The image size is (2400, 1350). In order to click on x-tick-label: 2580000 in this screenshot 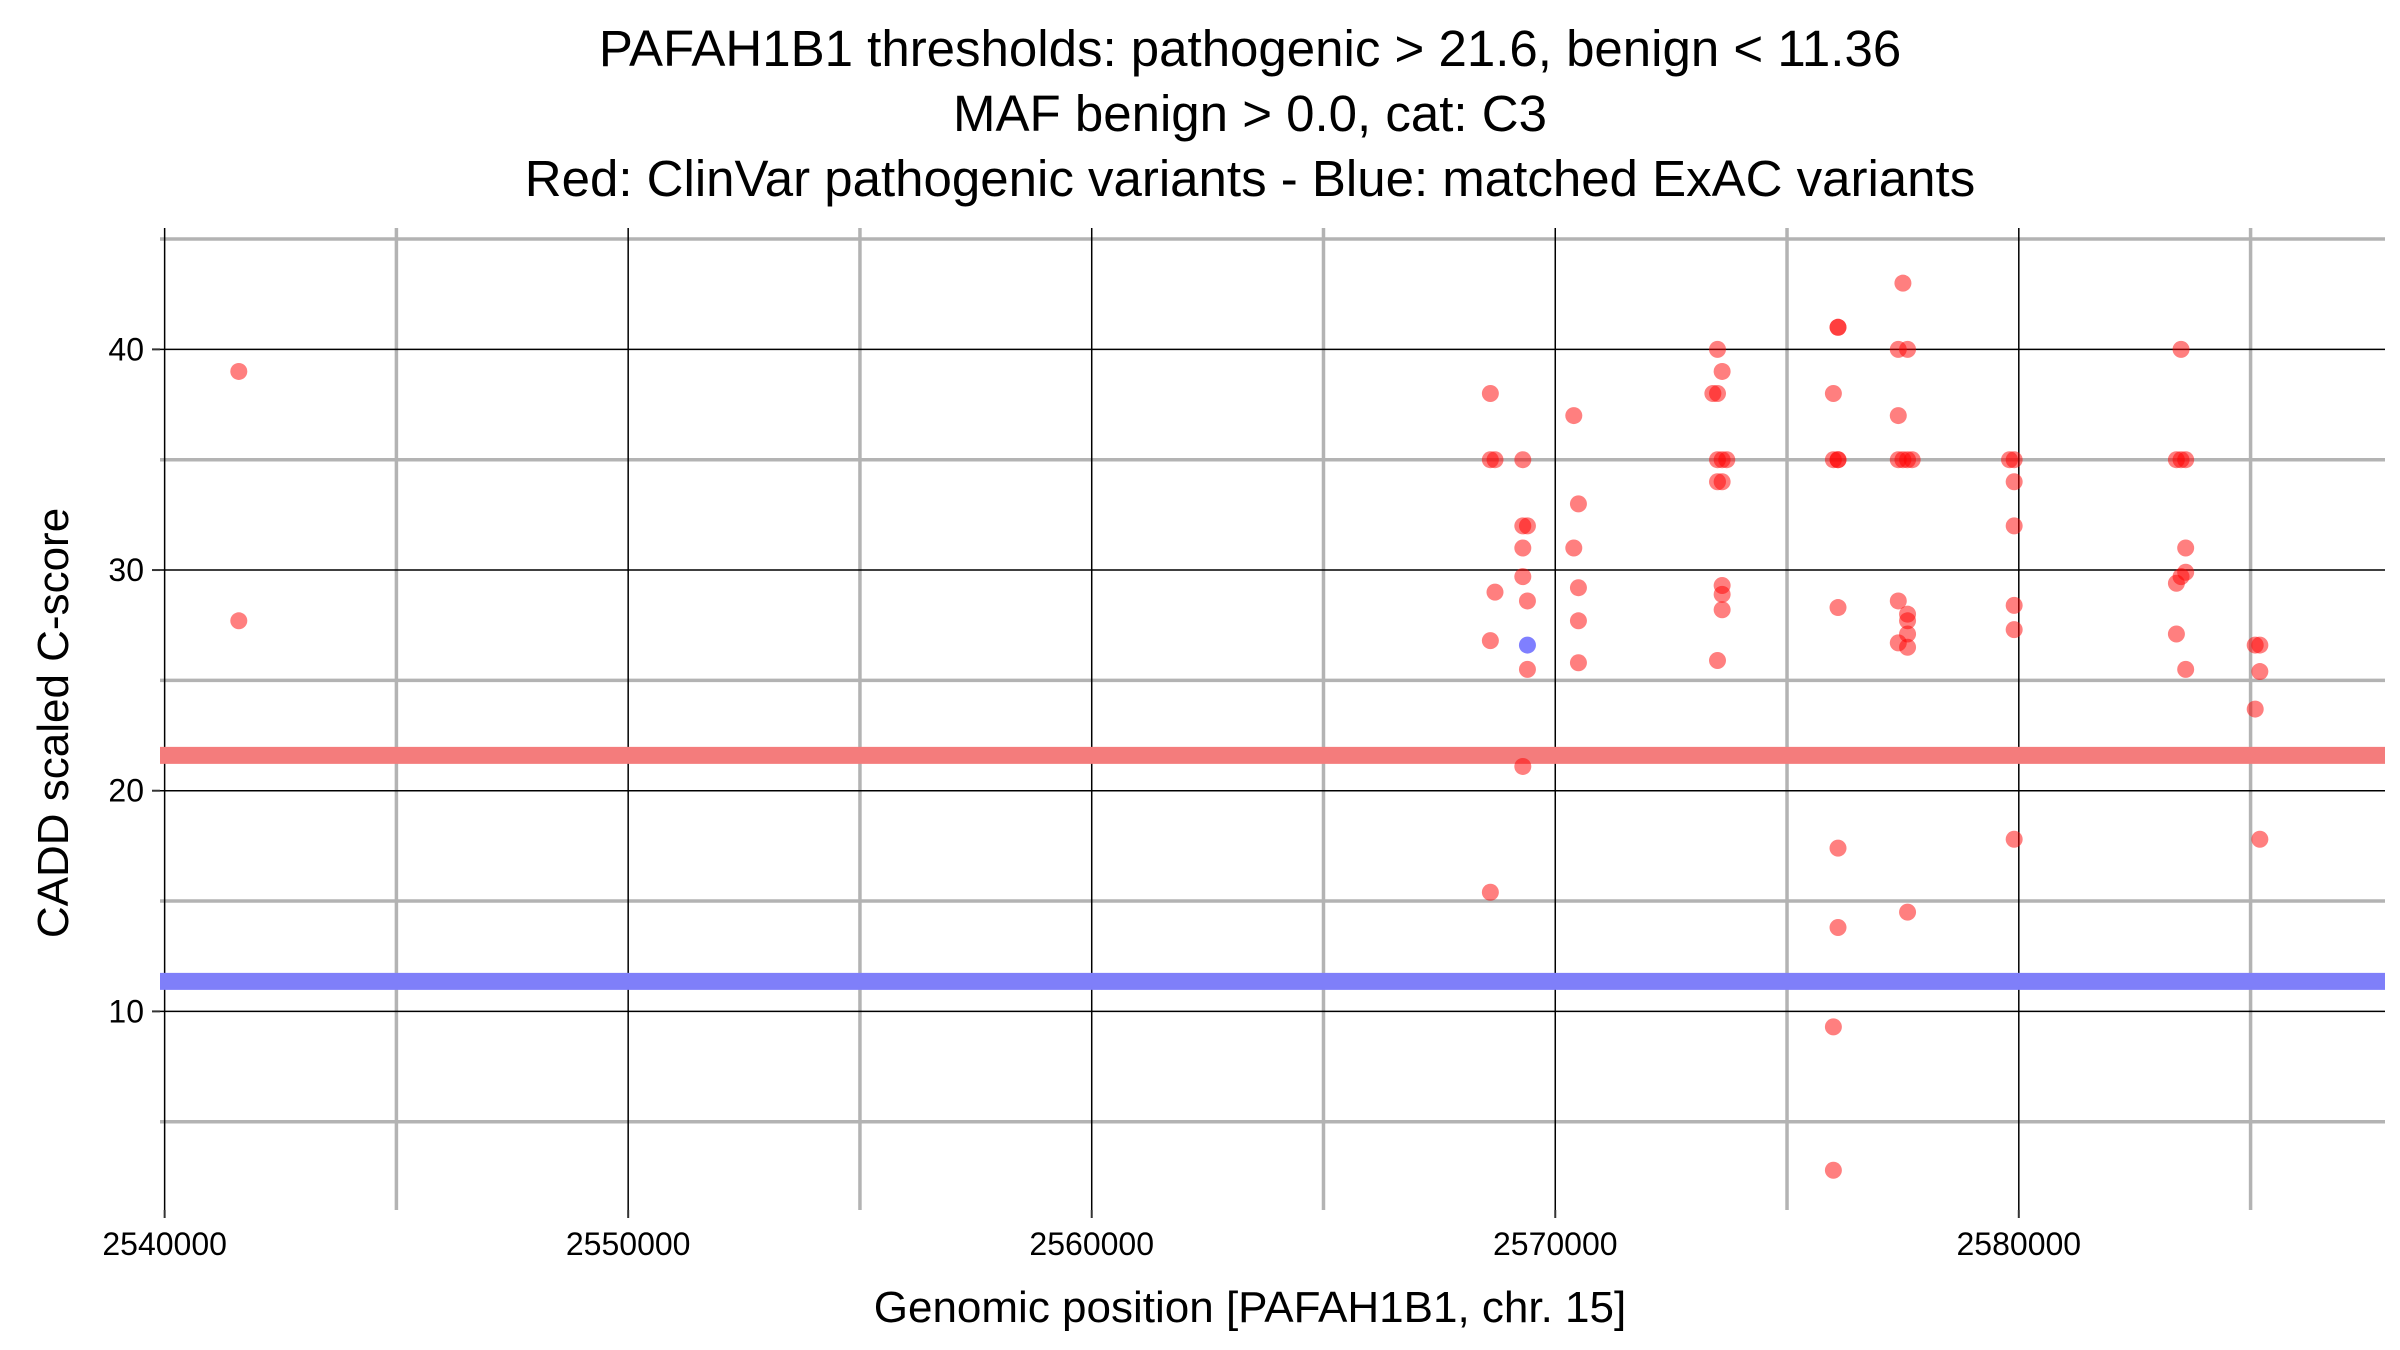, I will do `click(2019, 1244)`.